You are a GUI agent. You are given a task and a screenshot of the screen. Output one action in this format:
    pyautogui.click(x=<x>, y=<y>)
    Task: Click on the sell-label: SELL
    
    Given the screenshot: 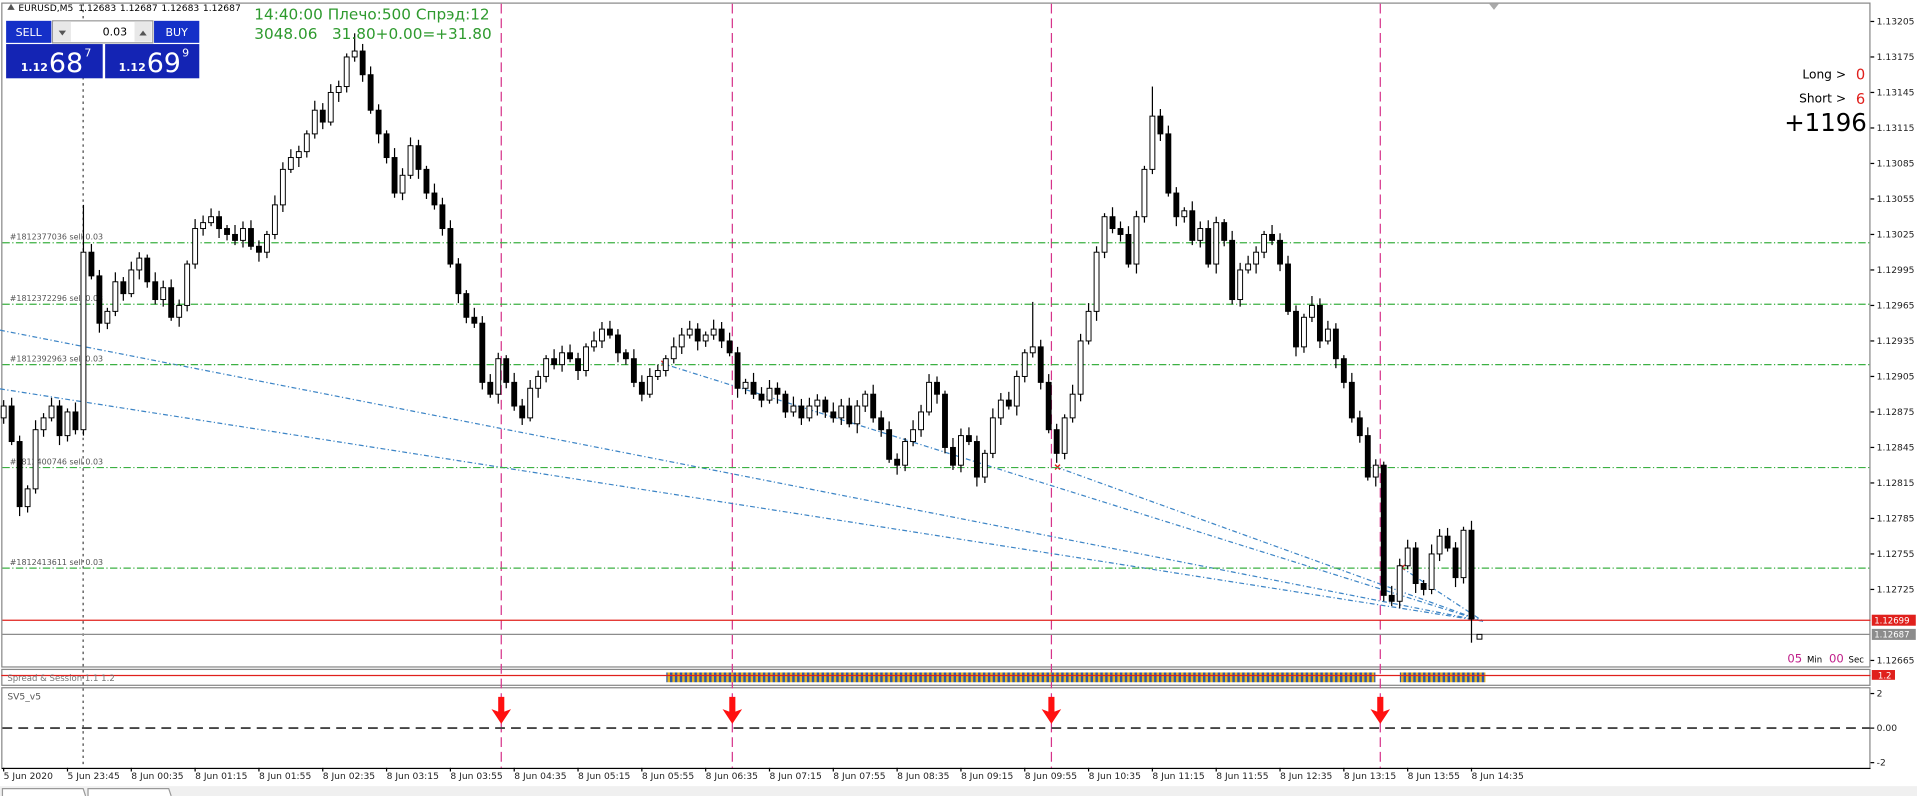 What is the action you would take?
    pyautogui.click(x=29, y=32)
    